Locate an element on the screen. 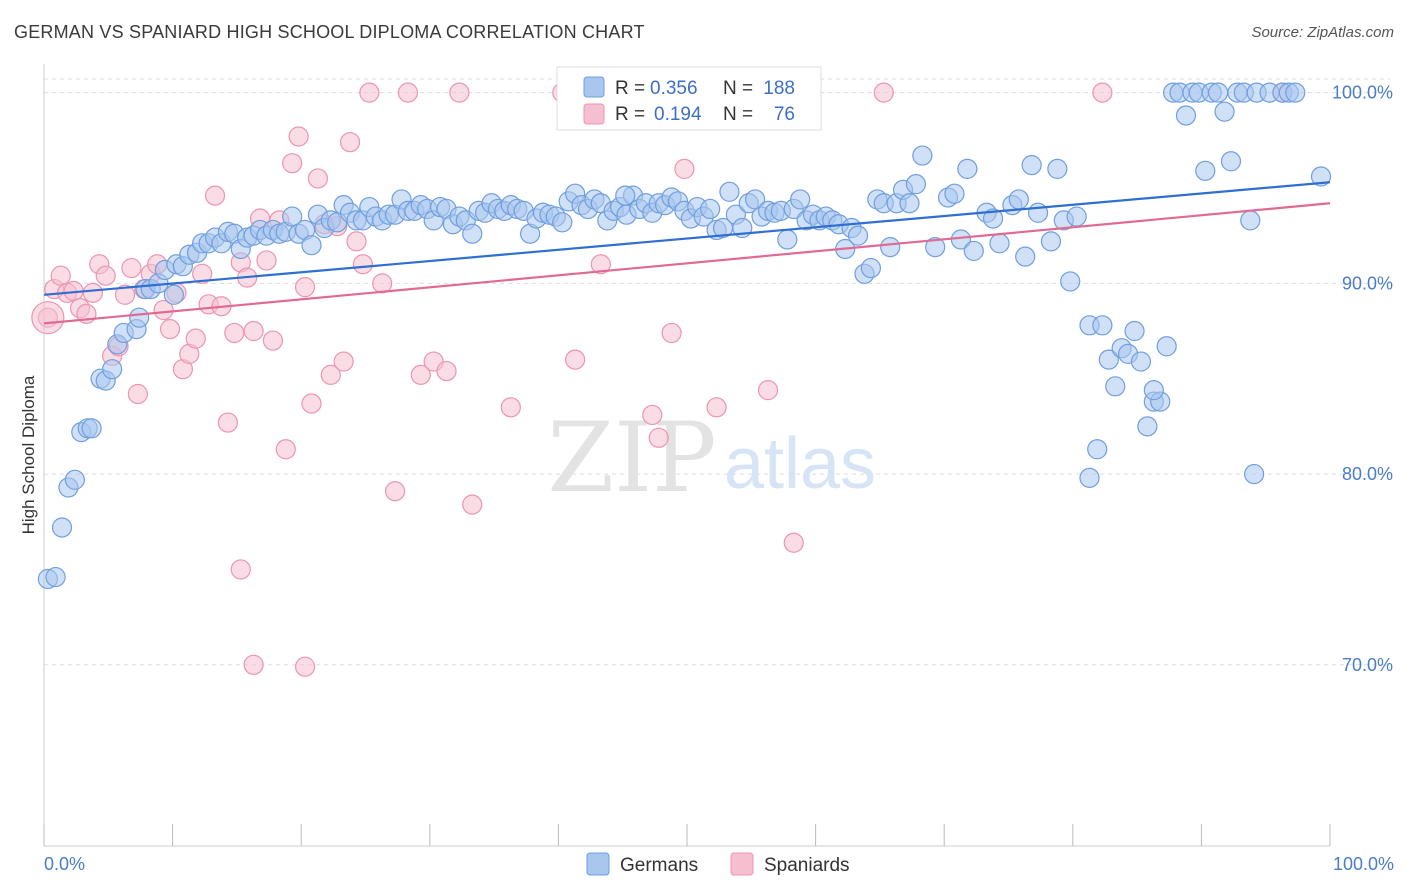  x-tick-label-max: 100.0% is located at coordinates (1363, 864).